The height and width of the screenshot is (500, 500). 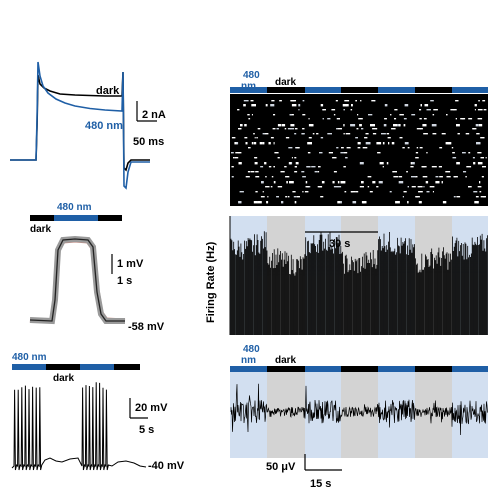 I want to click on field-potential-trace, so click(x=359, y=409).